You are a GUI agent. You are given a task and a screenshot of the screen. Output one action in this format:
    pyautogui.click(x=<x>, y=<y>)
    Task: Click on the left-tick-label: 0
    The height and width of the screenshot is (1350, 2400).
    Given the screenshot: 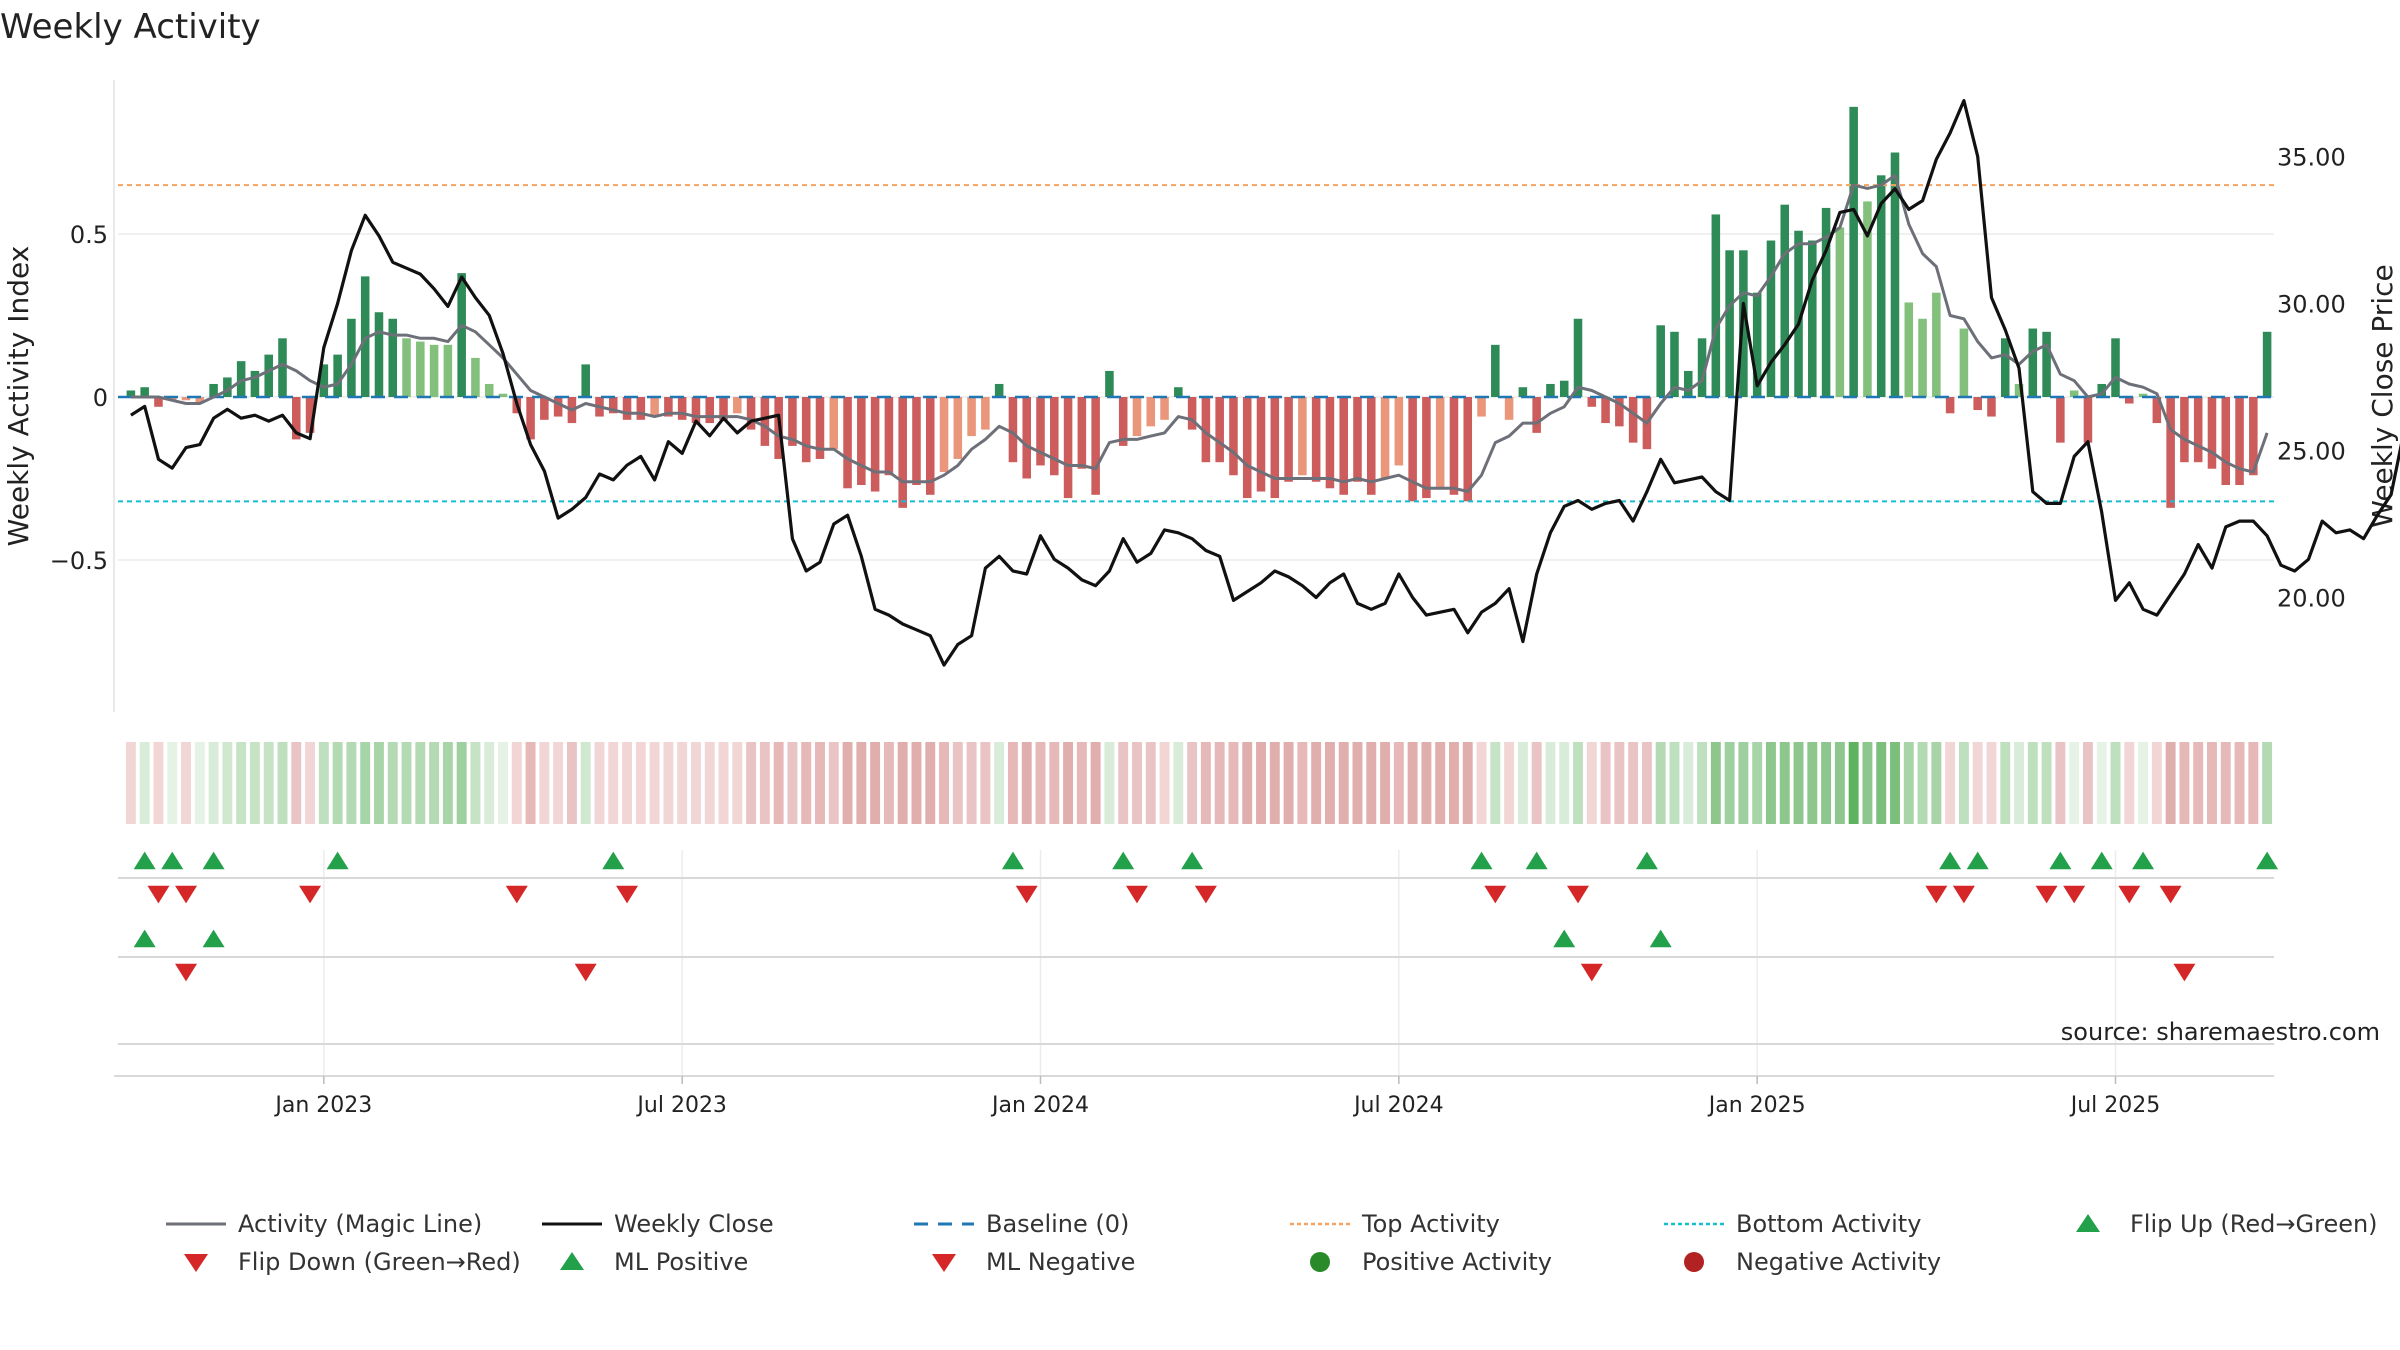 What is the action you would take?
    pyautogui.click(x=100, y=398)
    